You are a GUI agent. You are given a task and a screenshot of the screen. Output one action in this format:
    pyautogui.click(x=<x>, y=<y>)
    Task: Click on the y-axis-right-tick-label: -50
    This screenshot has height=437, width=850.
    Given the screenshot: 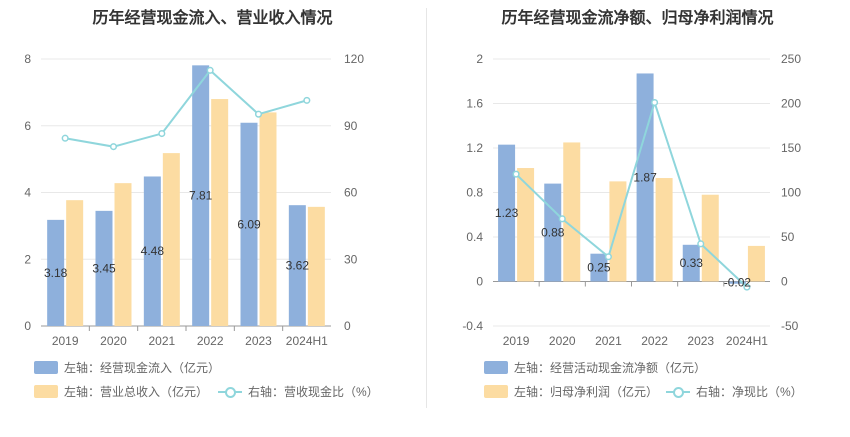 What is the action you would take?
    pyautogui.click(x=790, y=326)
    